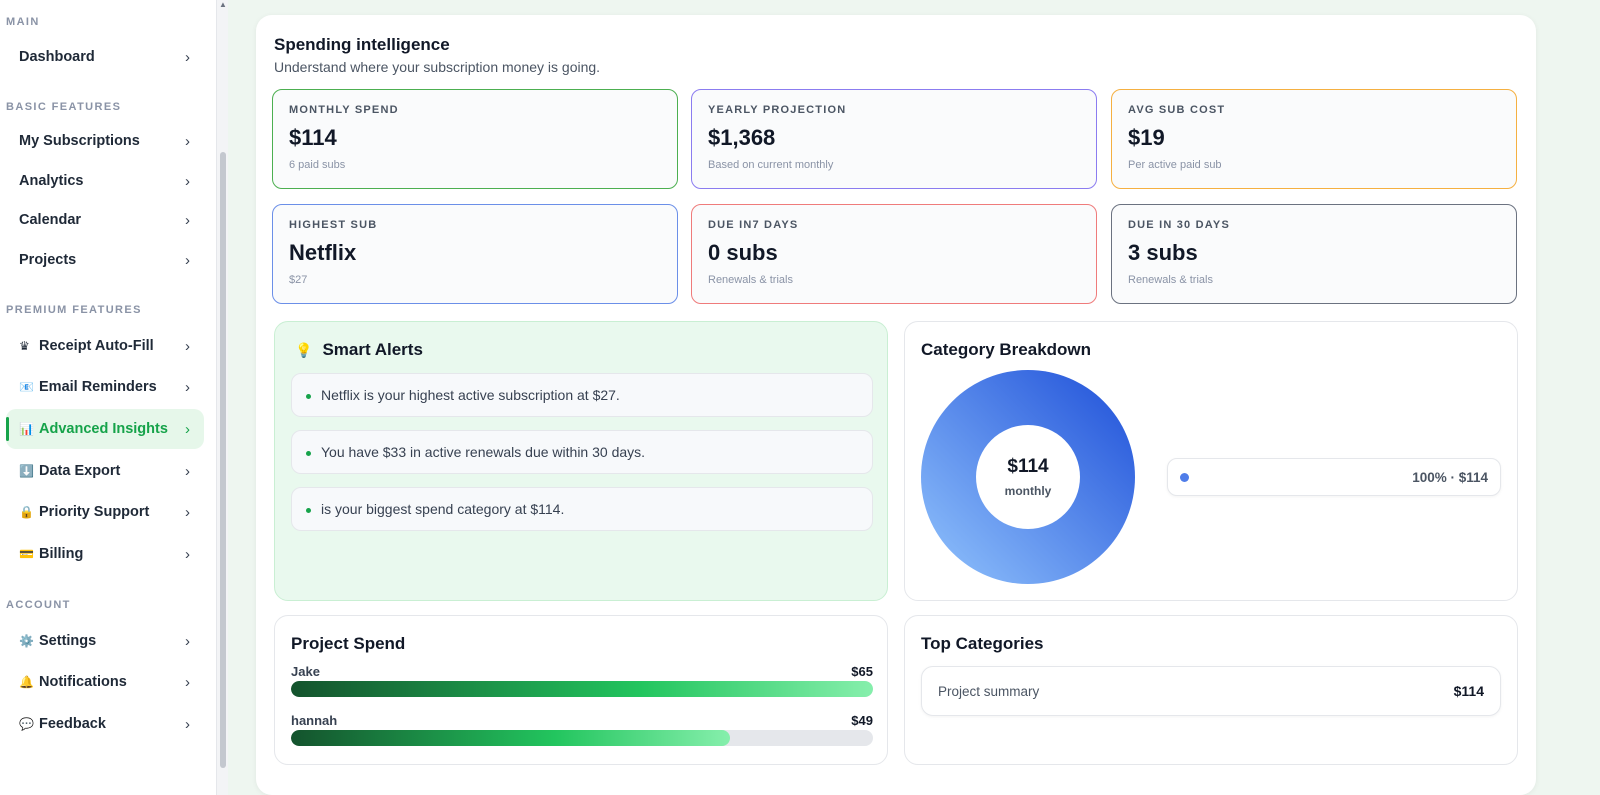 The image size is (1600, 795). What do you see at coordinates (742, 137) in the screenshot?
I see `stat-value: $1,368` at bounding box center [742, 137].